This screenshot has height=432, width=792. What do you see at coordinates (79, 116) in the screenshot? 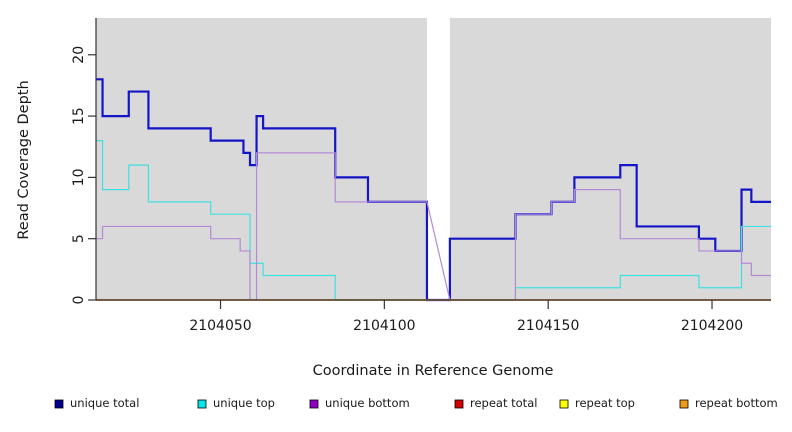
I see `y-tick-label: 15` at bounding box center [79, 116].